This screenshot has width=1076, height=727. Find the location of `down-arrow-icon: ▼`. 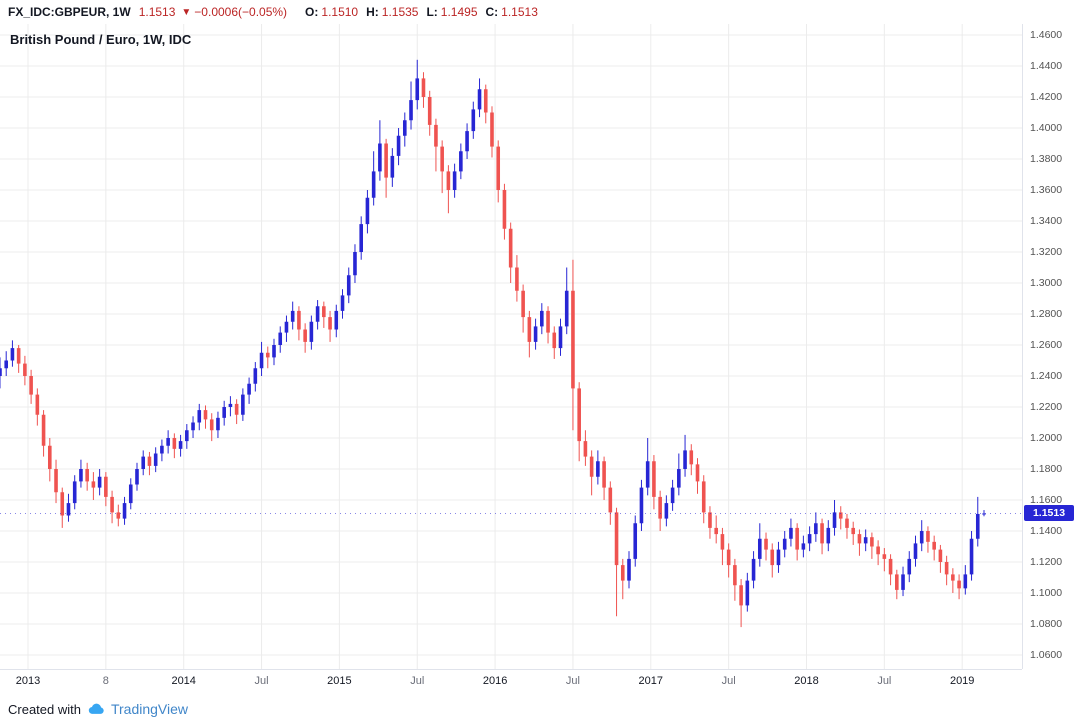

down-arrow-icon: ▼ is located at coordinates (186, 12).